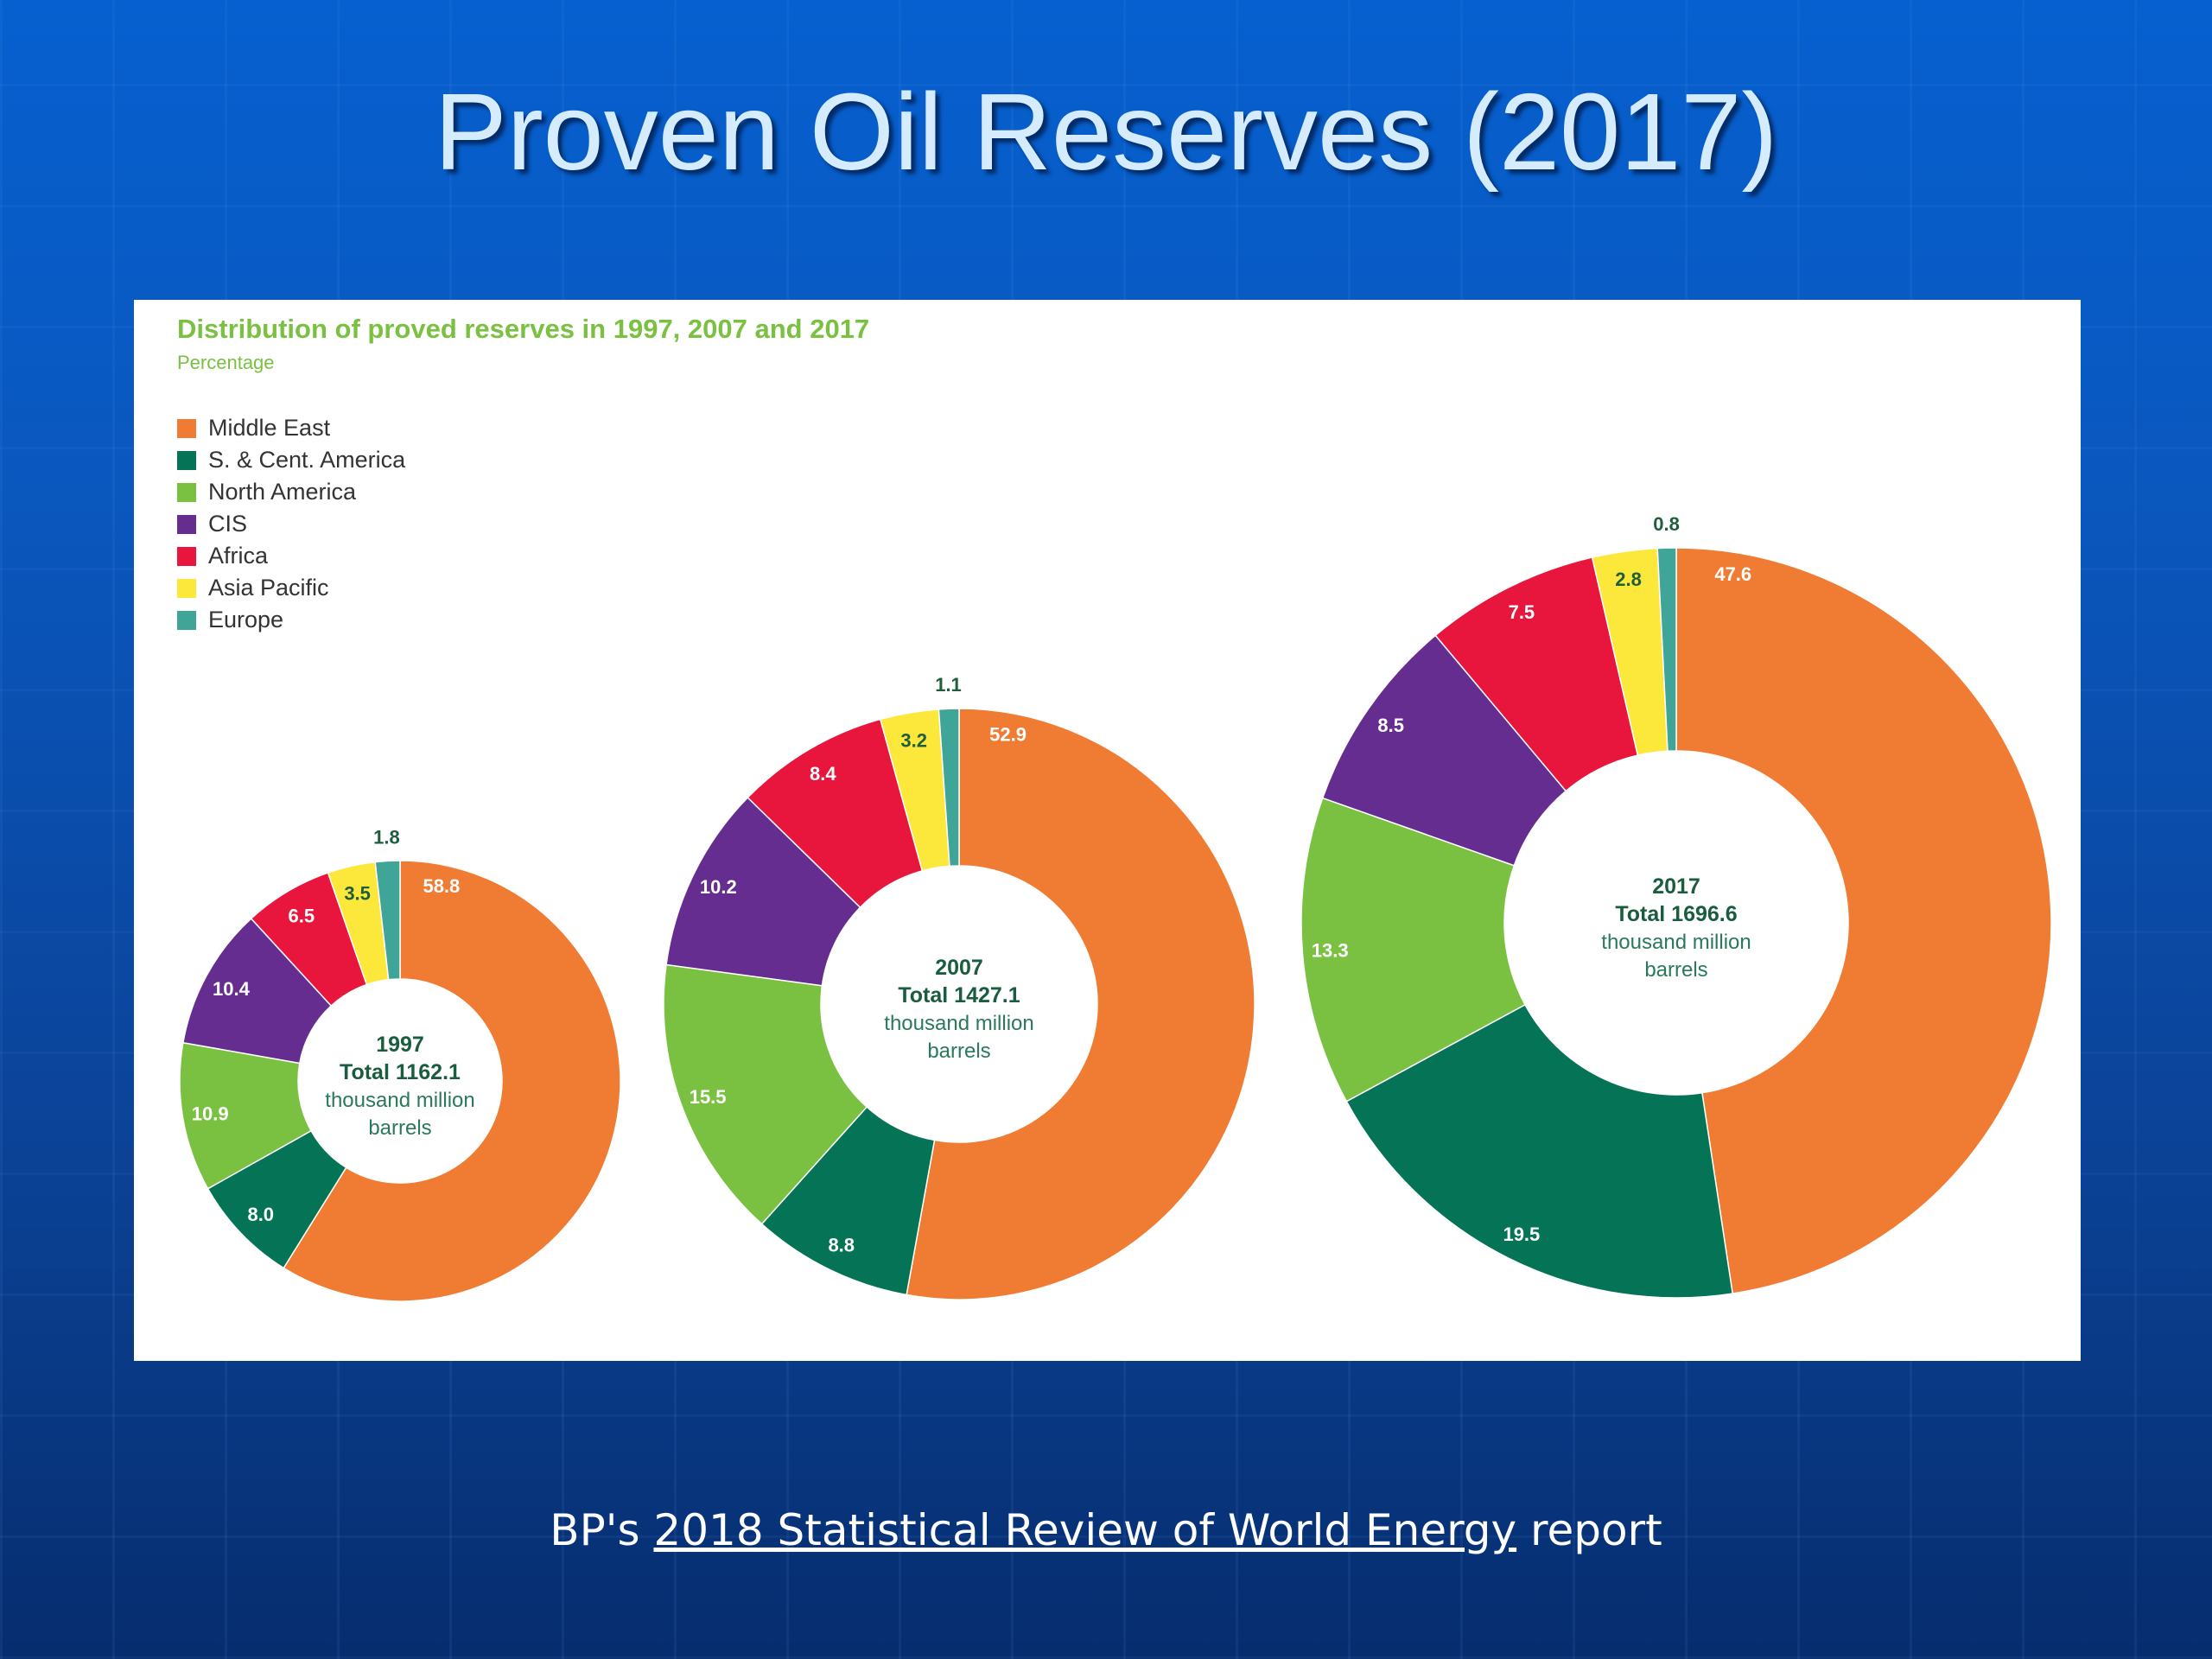 The image size is (2212, 1659). I want to click on legend-item-europe: Europe, so click(291, 620).